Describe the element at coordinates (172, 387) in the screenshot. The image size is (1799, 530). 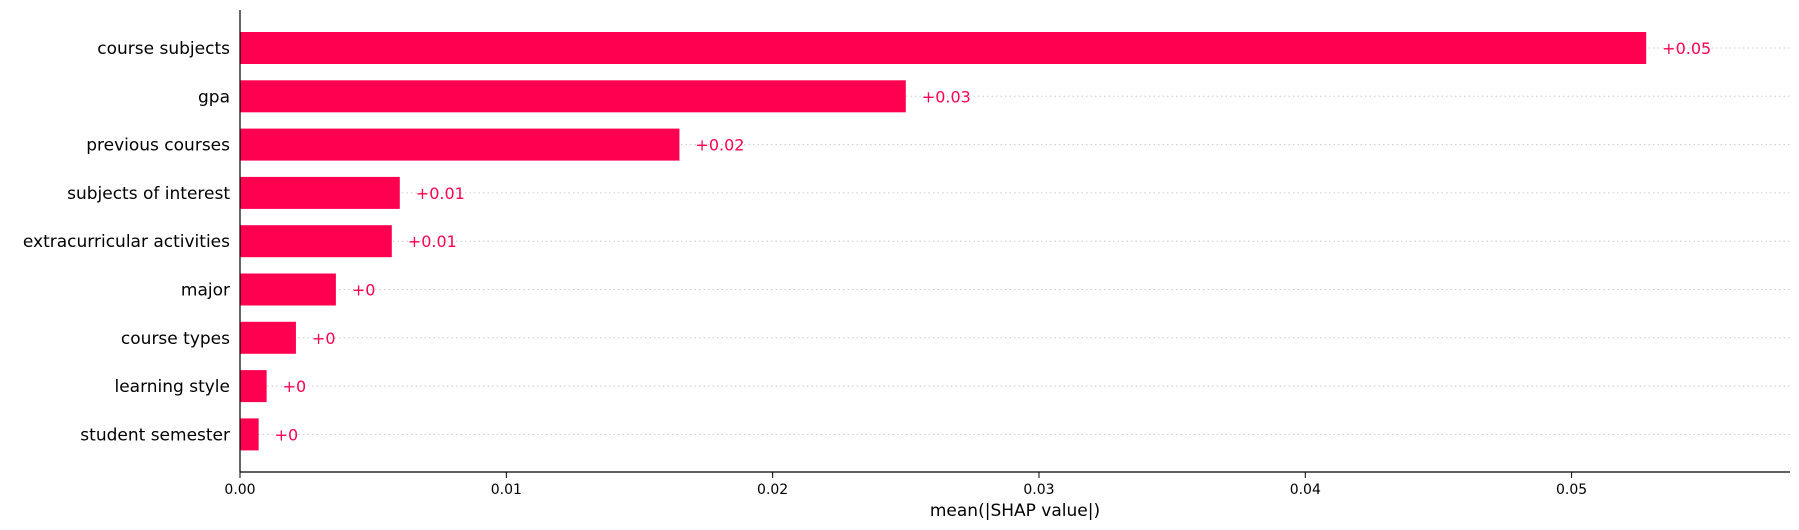
I see `category-label: learning style` at that location.